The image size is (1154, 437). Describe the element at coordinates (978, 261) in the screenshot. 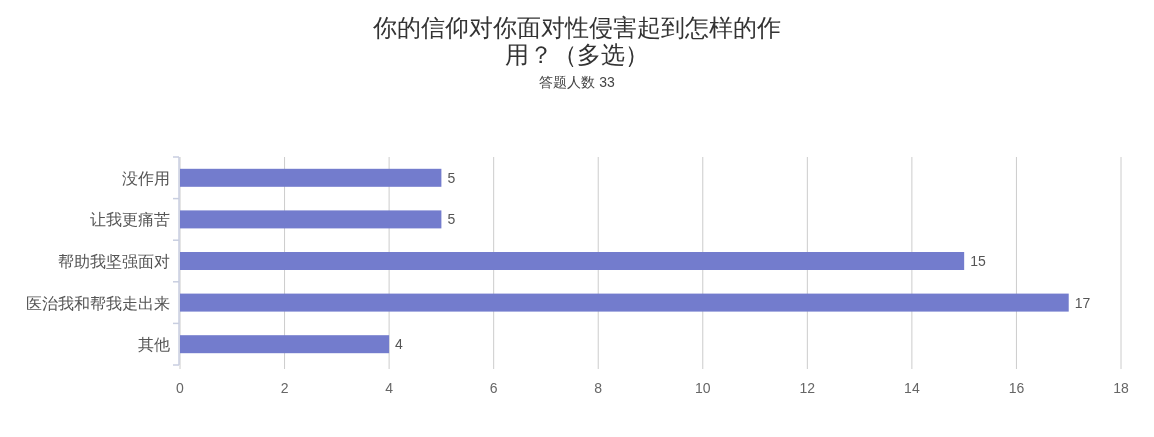

I see `data-label: 15` at that location.